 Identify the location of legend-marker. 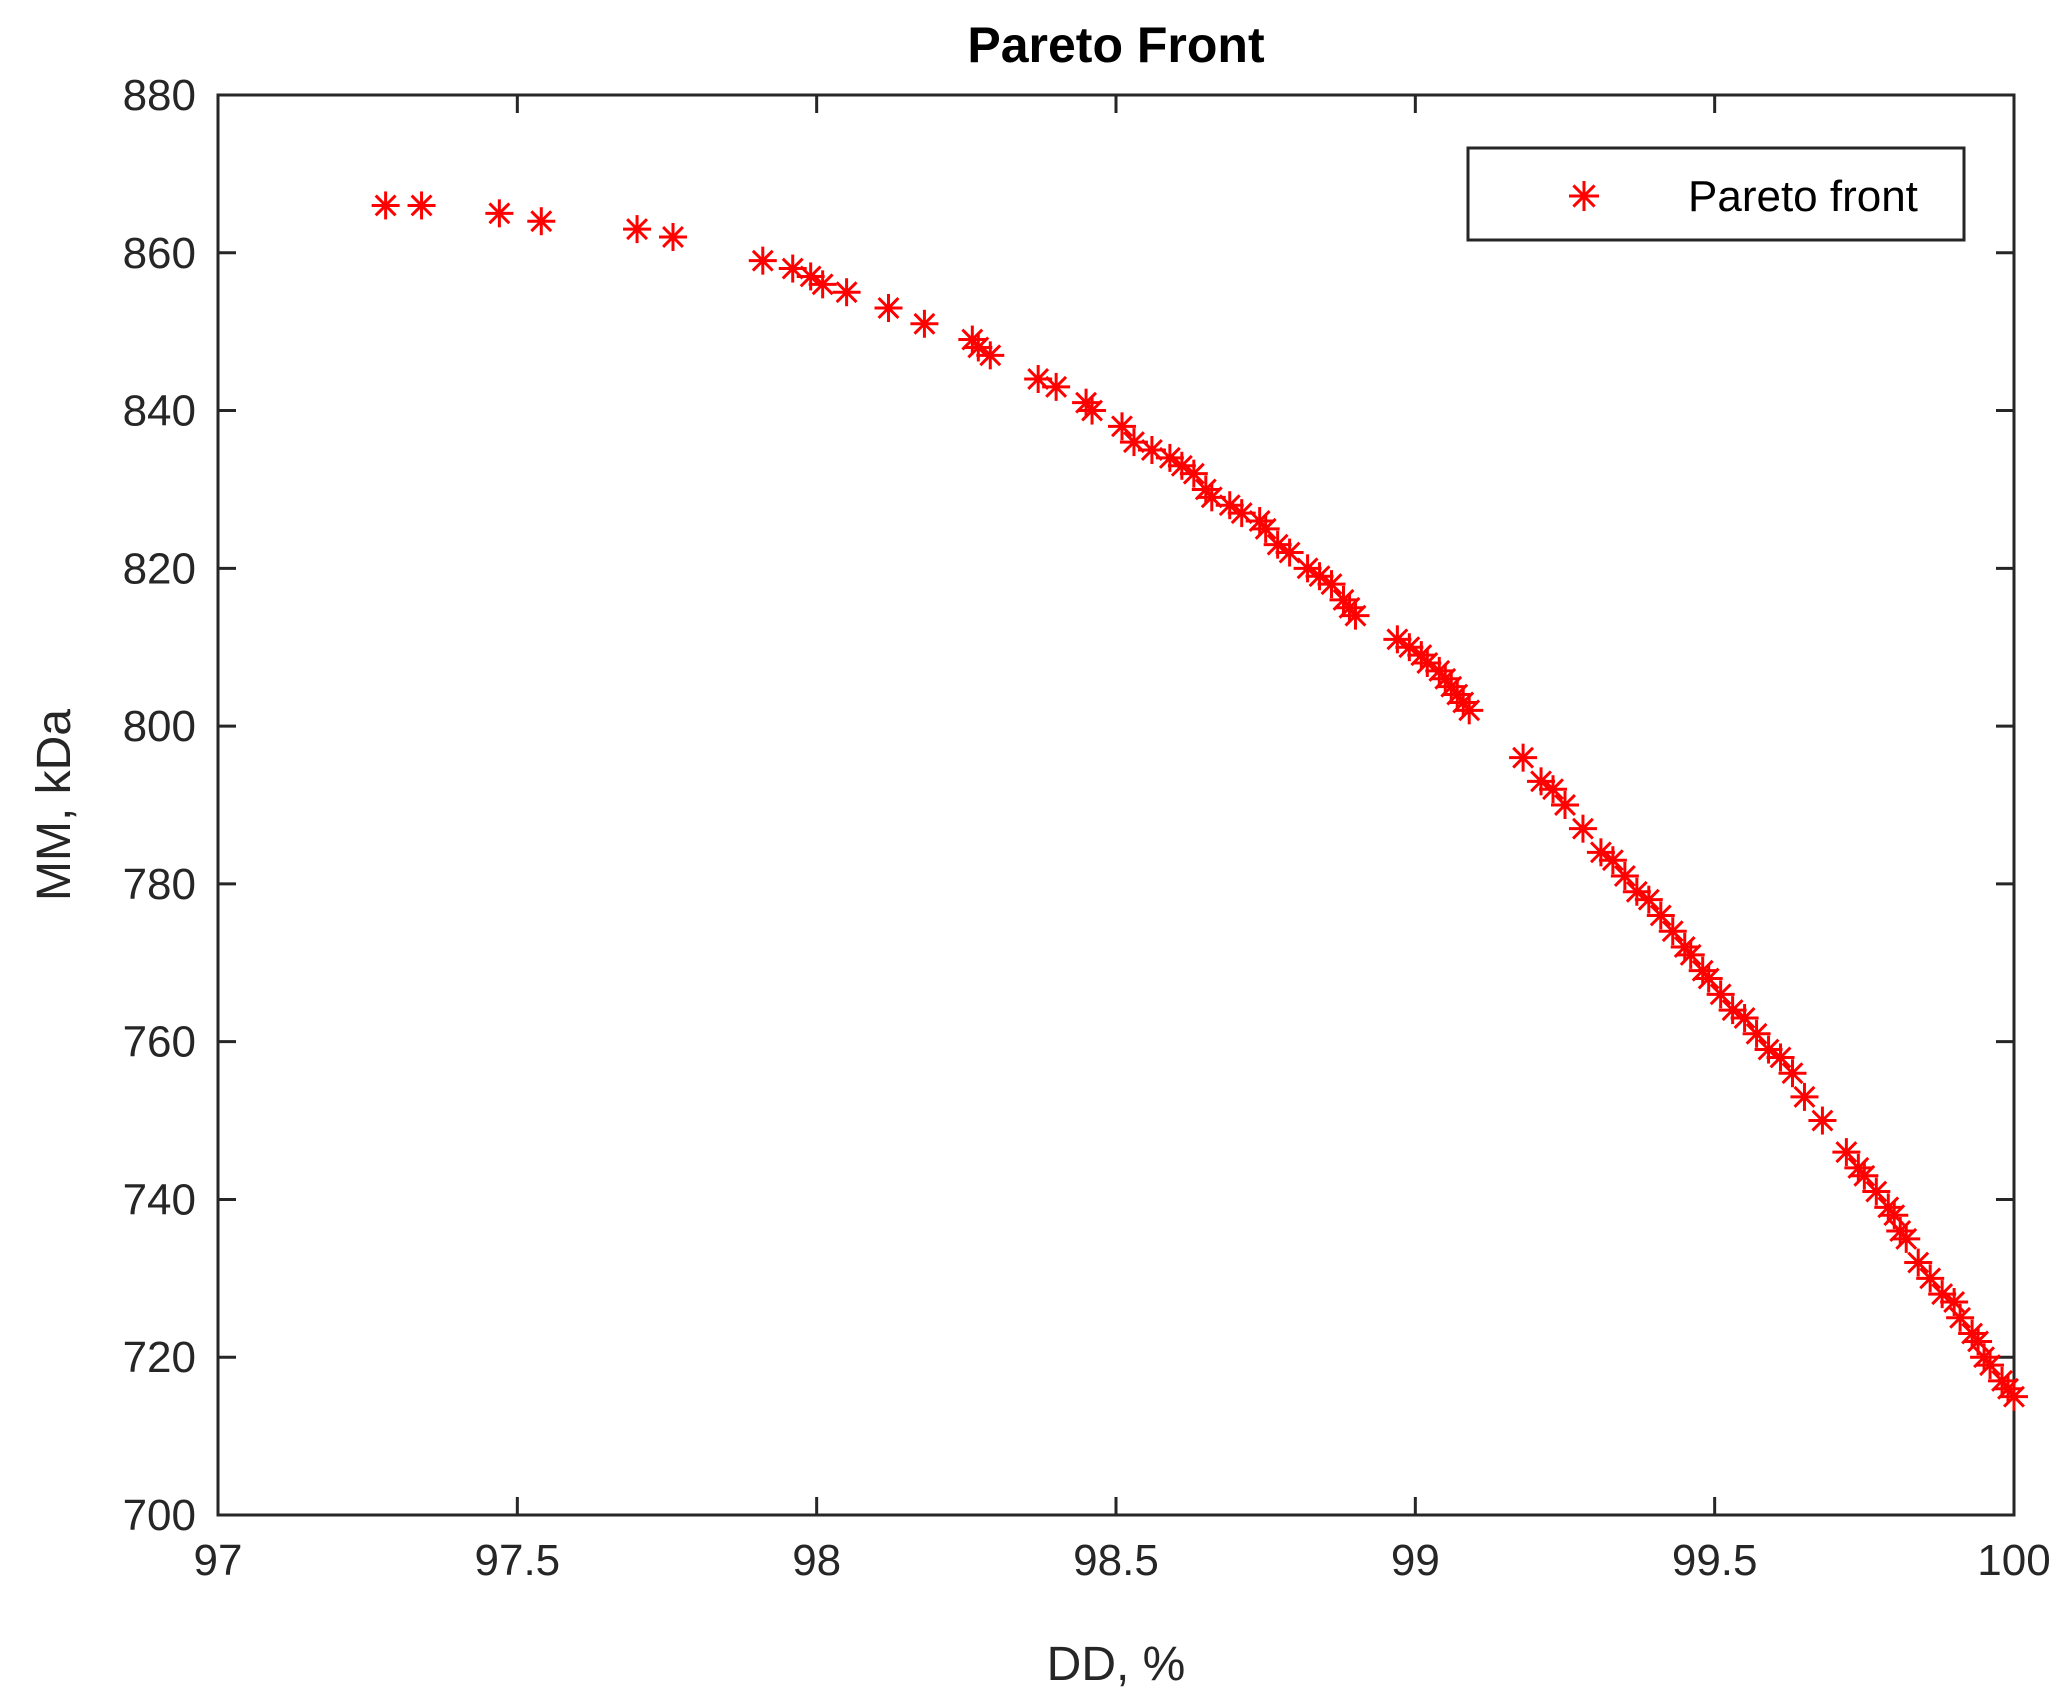
(1584, 196).